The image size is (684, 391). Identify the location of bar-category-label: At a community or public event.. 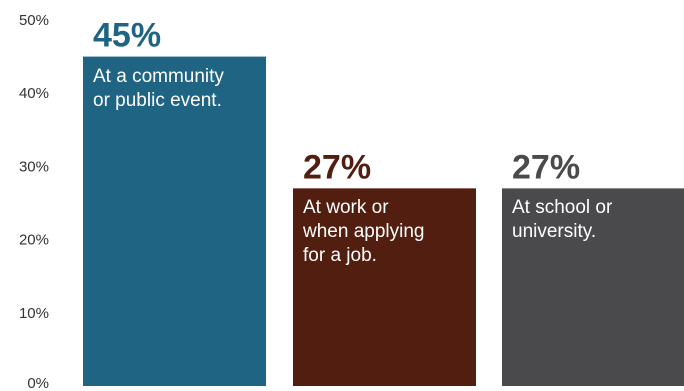
(158, 88).